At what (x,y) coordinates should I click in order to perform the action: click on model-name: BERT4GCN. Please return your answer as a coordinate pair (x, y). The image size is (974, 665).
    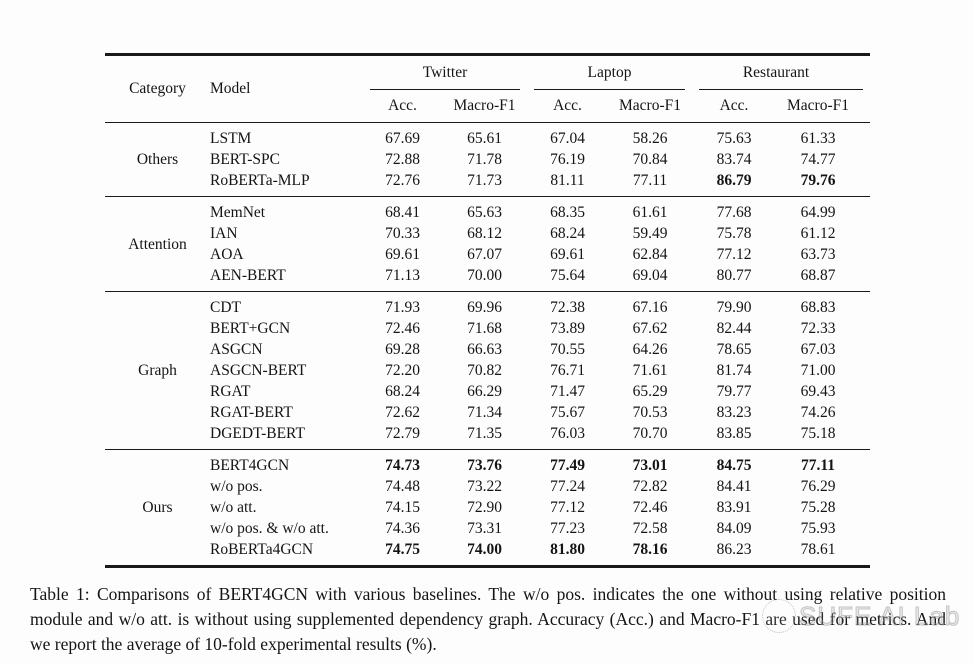
    Looking at the image, I should click on (250, 465).